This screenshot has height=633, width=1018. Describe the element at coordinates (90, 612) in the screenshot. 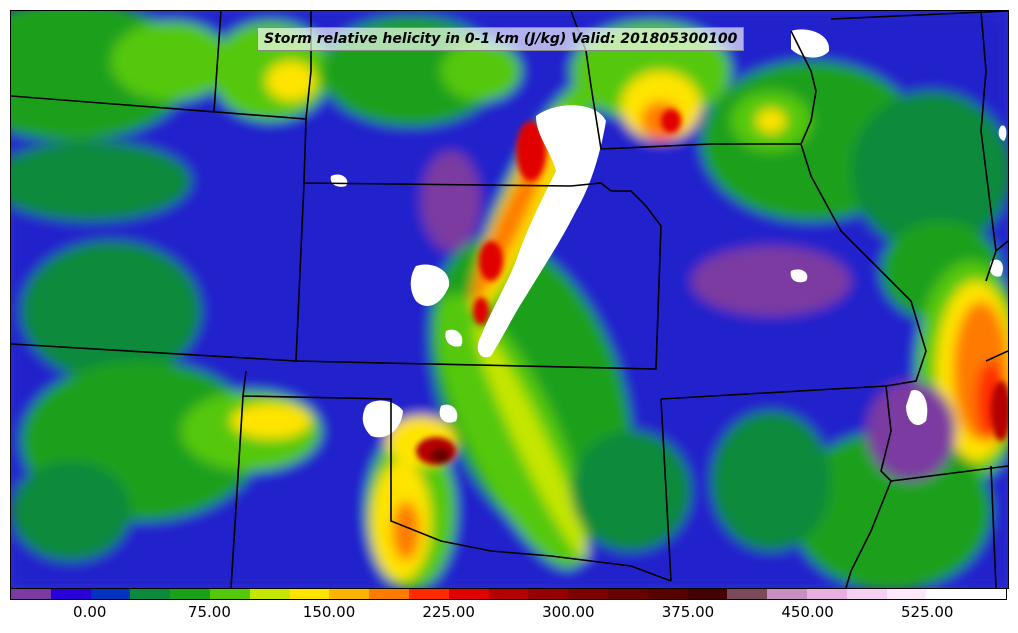

I see `colorbar-tick-label: 0.00` at that location.